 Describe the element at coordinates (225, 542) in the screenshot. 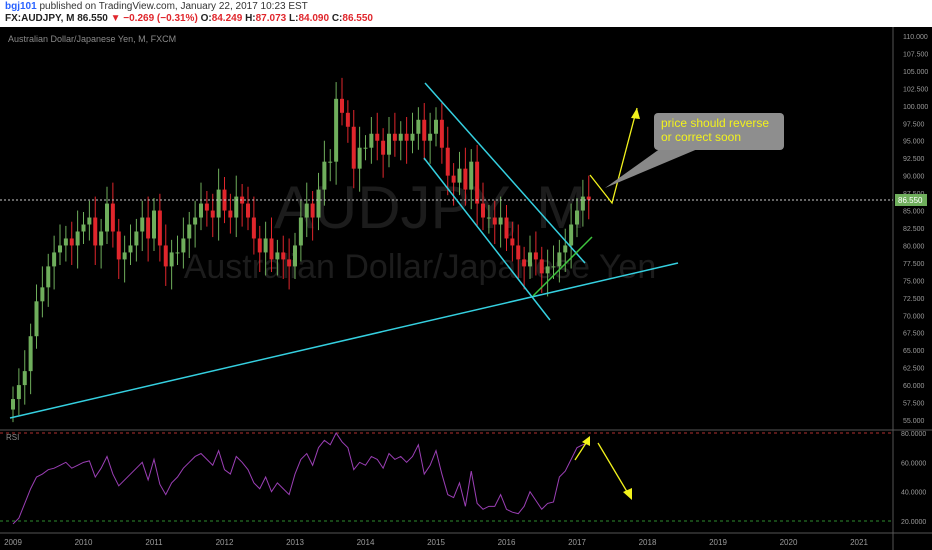

I see `time-tick-label: 2012` at that location.